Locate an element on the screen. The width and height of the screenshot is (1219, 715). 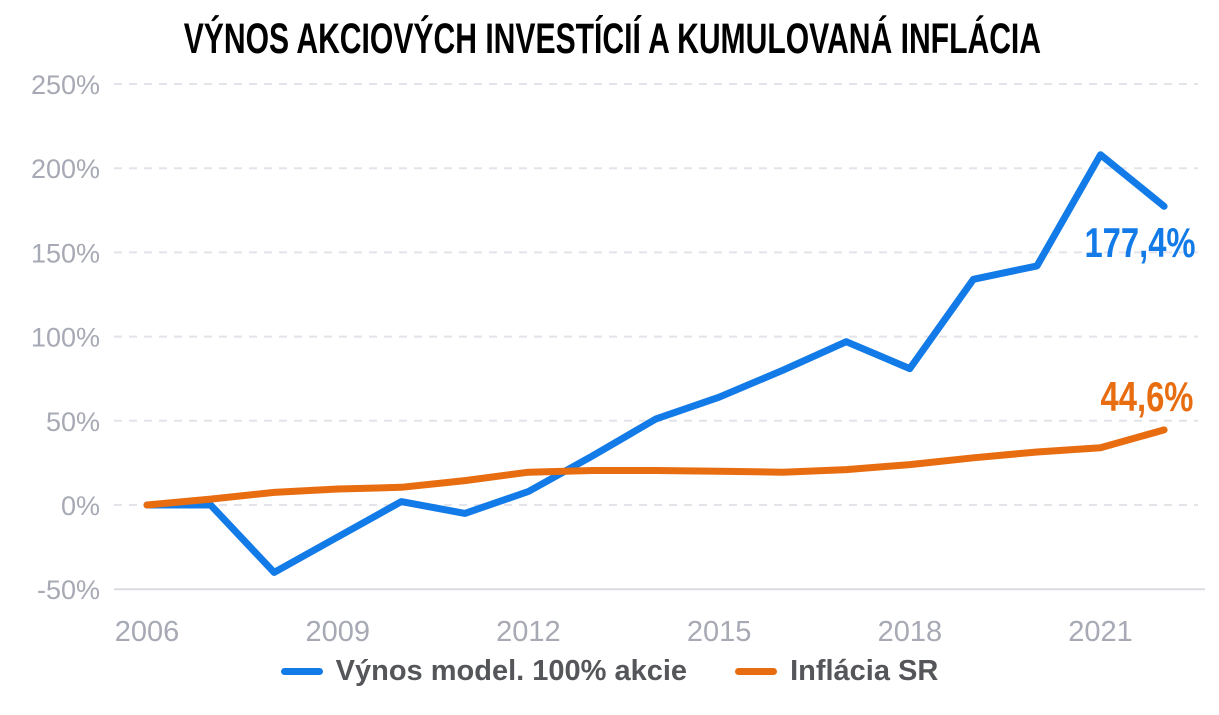
chart-legend: Výnos model. 100% akcie Inflácia SR is located at coordinates (609, 671).